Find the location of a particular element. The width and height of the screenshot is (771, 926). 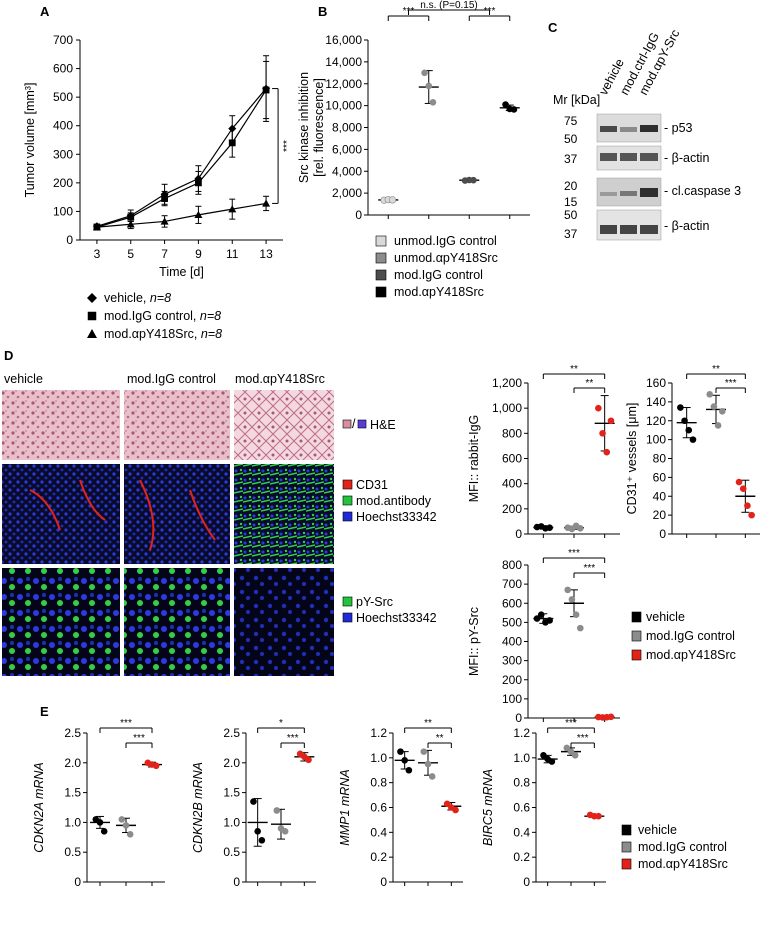

micro-col-apy: mod.αpY418Src is located at coordinates (280, 379).